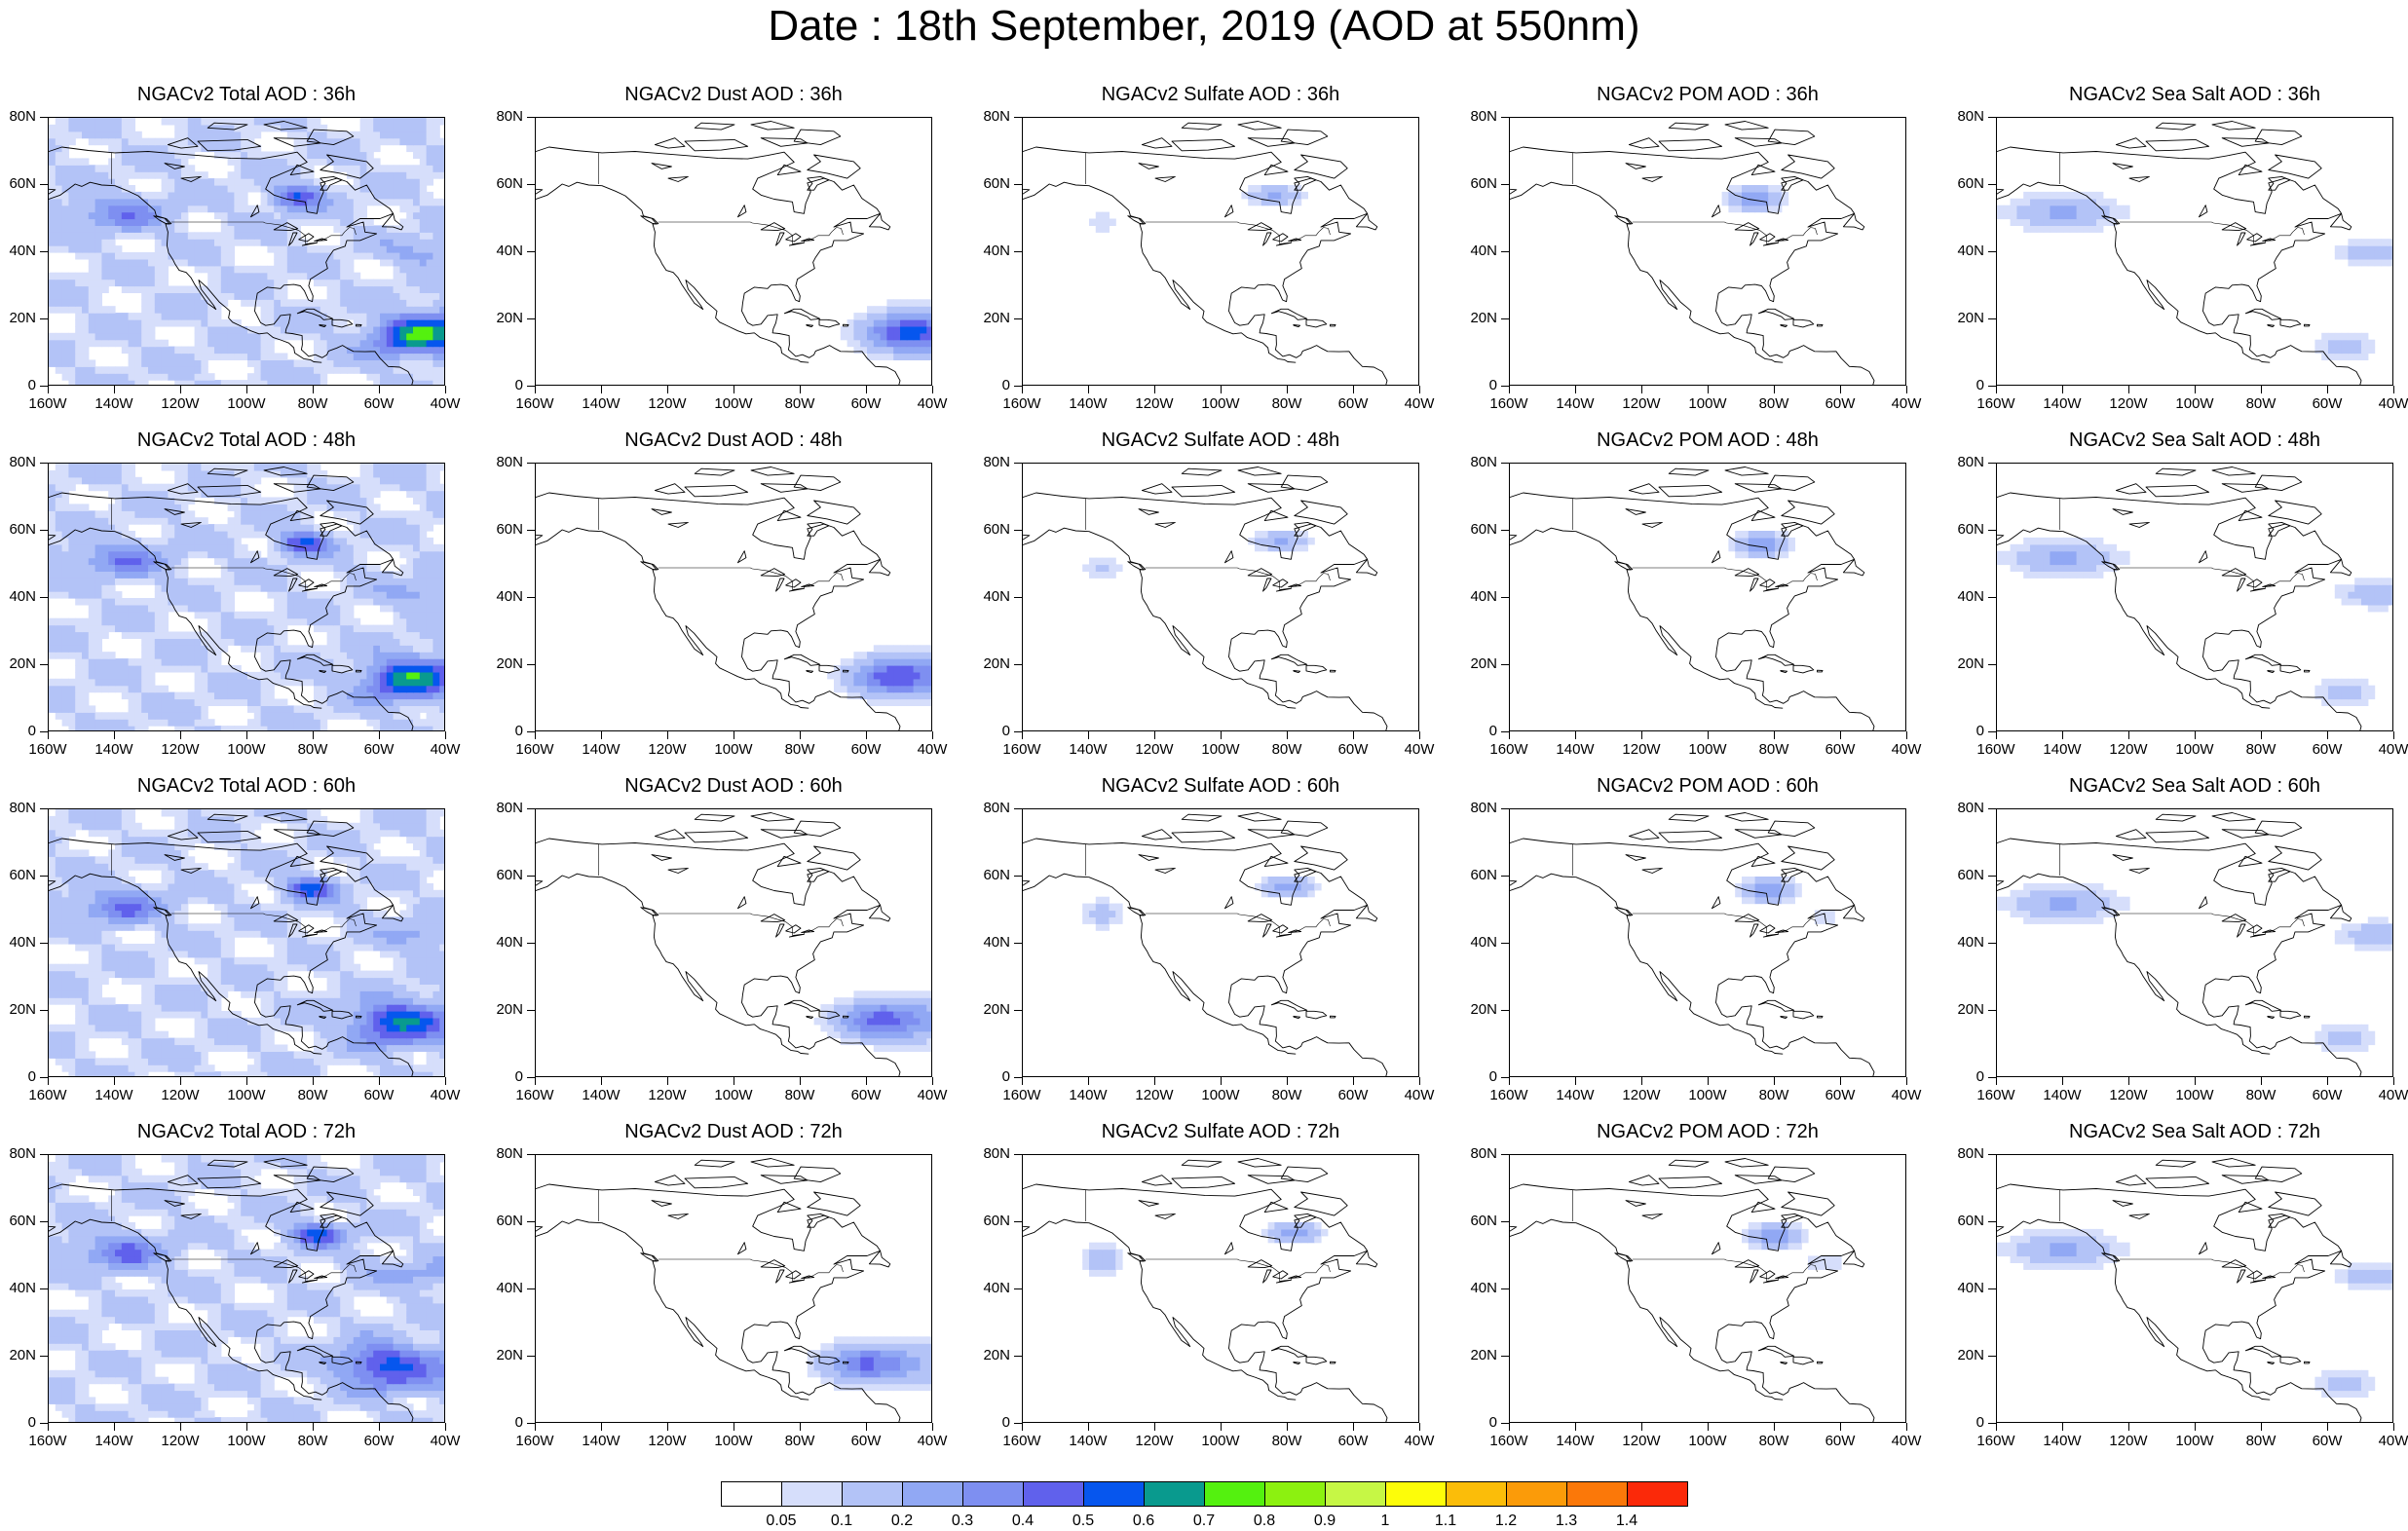 The width and height of the screenshot is (2408, 1531). What do you see at coordinates (2128, 403) in the screenshot?
I see `lon-tick-label: 120W` at bounding box center [2128, 403].